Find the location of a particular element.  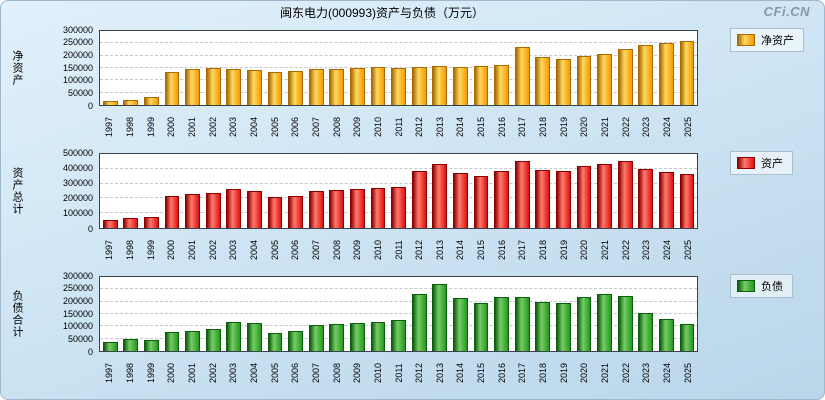

x-tick-label: 2019 is located at coordinates (563, 372).